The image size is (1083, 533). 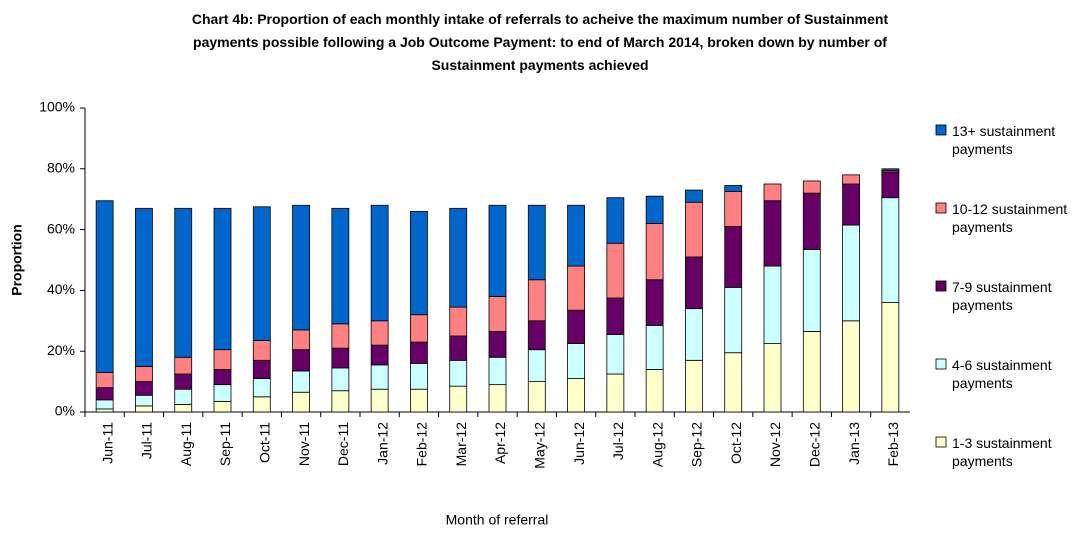 What do you see at coordinates (657, 444) in the screenshot?
I see `x-tick-label: Aug-12` at bounding box center [657, 444].